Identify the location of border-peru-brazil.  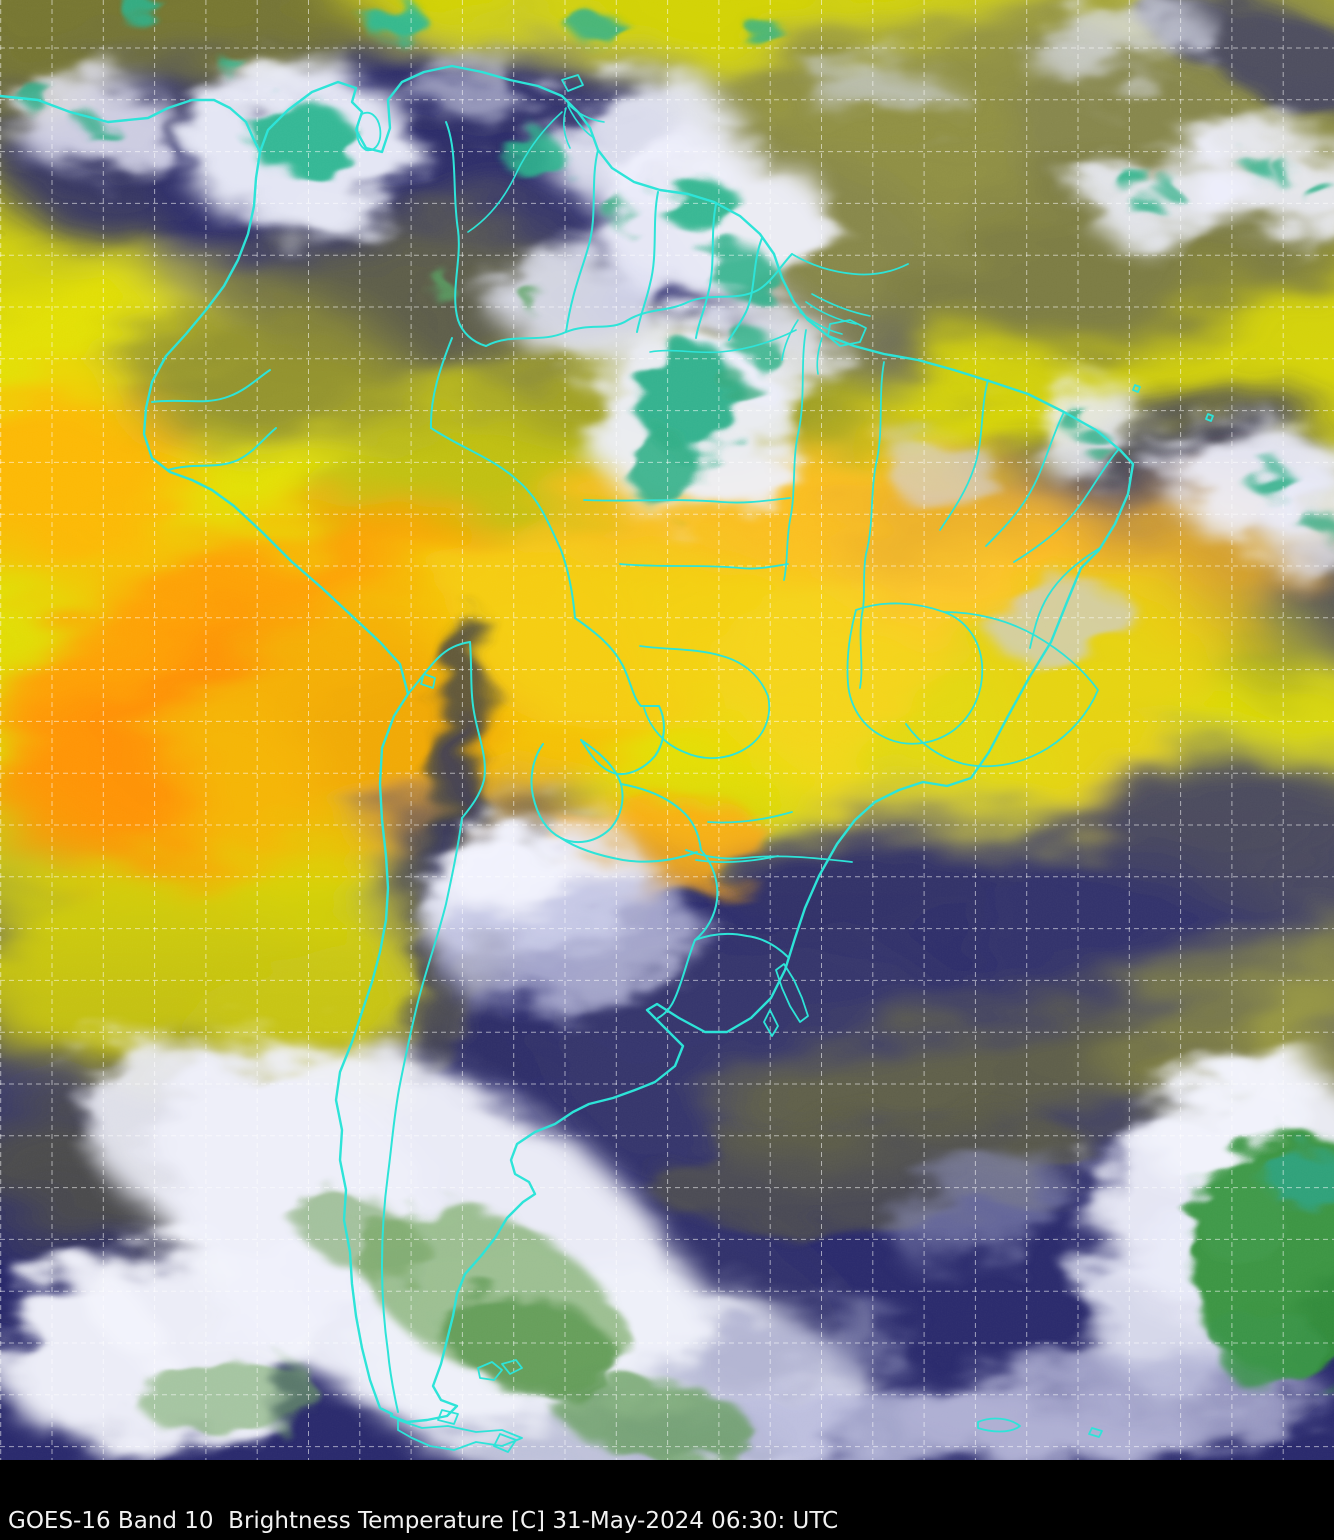
(503, 523).